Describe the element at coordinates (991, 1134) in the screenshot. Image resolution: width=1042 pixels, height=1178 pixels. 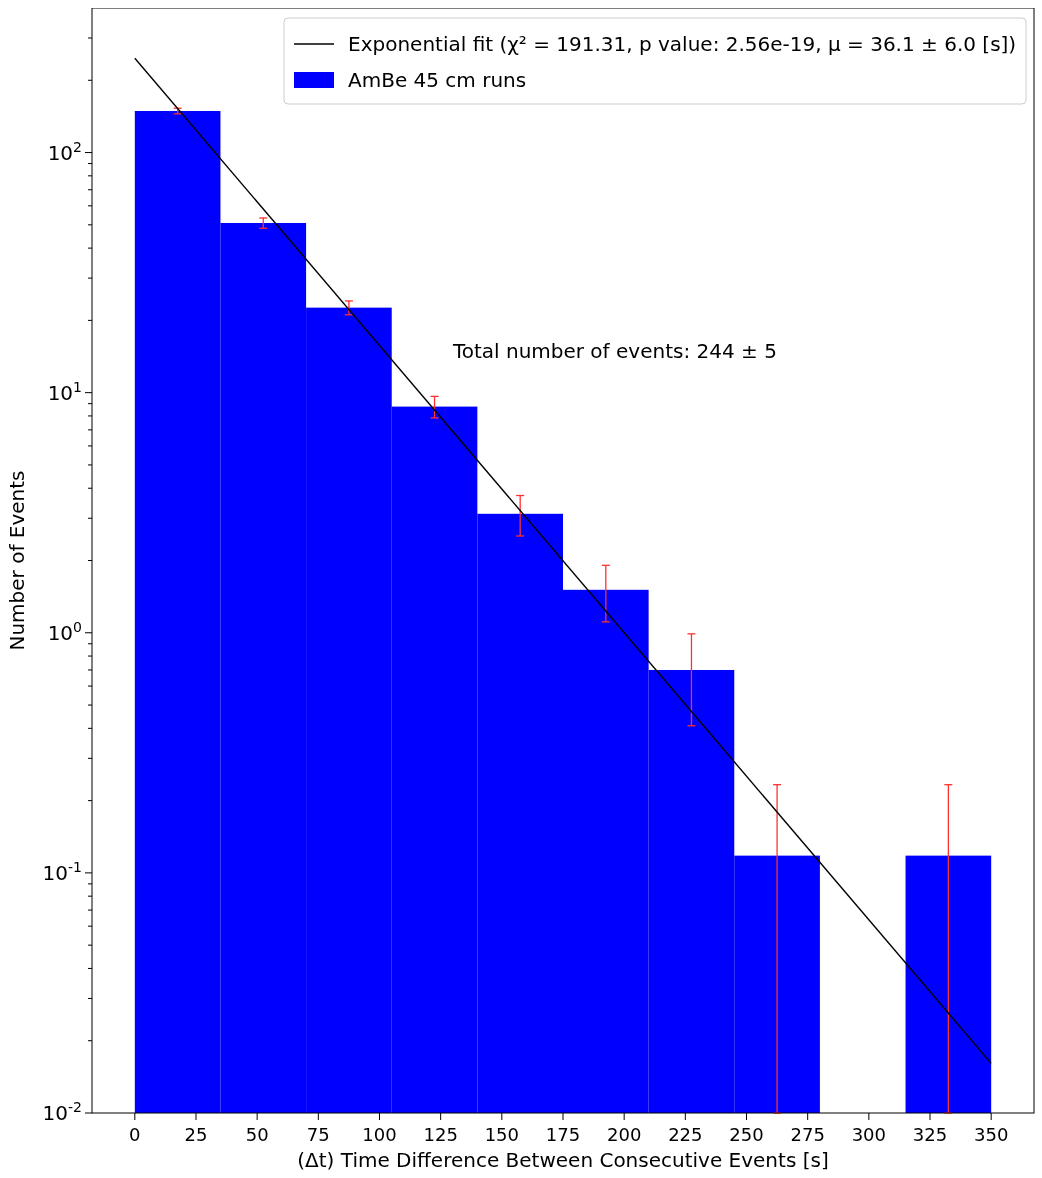
I see `x-tick-label: 350` at that location.